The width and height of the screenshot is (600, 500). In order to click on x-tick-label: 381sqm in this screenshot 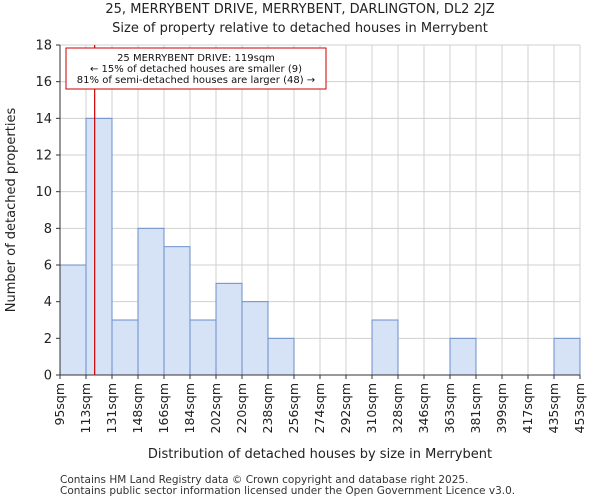, I will do `click(475, 408)`.